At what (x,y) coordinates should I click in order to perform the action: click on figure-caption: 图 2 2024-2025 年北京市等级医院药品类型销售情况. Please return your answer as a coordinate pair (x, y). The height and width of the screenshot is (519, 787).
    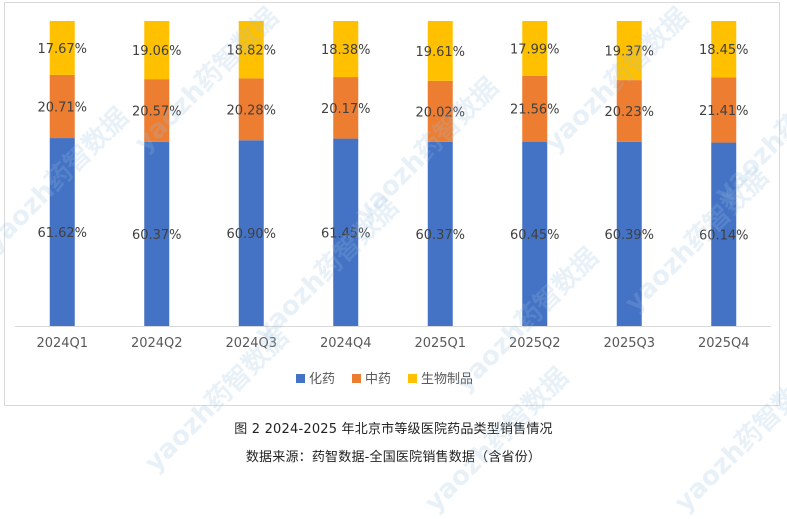
    Looking at the image, I should click on (393, 429).